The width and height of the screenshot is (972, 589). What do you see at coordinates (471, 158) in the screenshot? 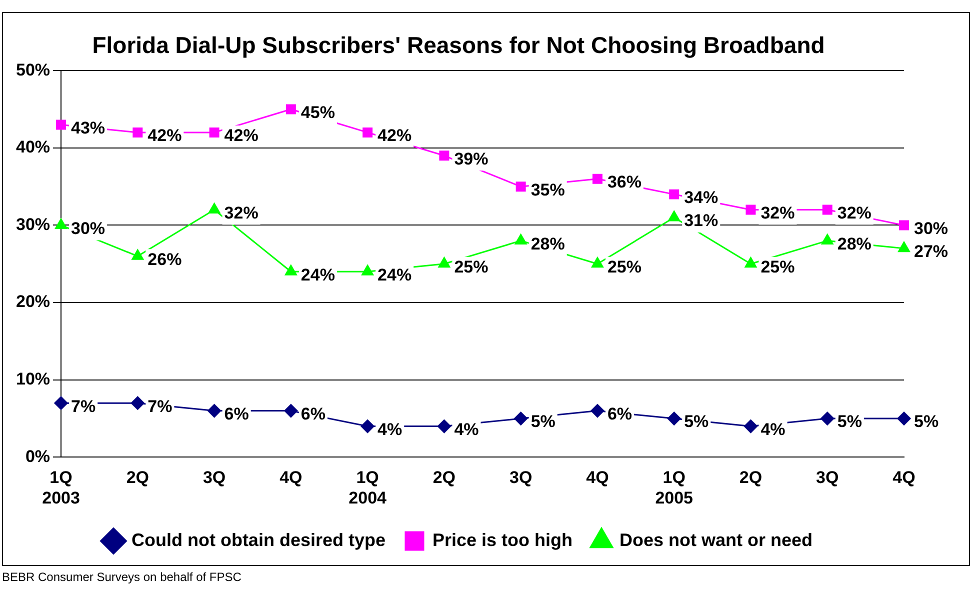
I see `data-label: 39%` at bounding box center [471, 158].